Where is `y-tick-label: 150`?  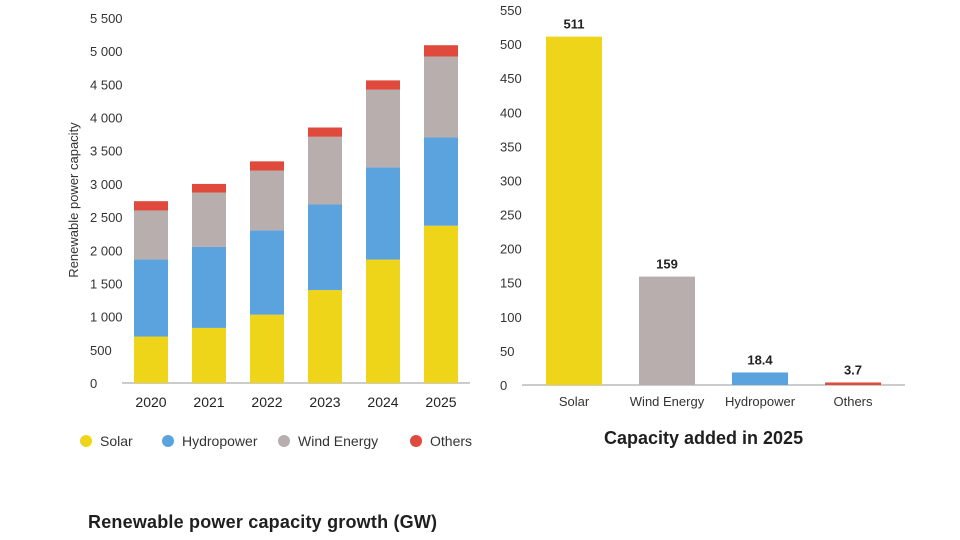 y-tick-label: 150 is located at coordinates (511, 283).